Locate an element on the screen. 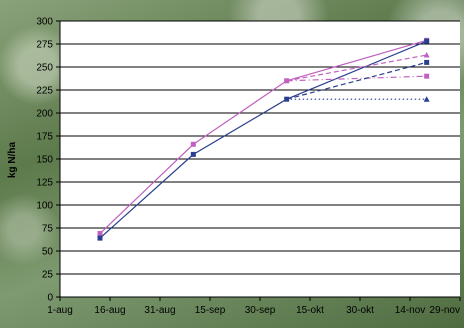  x-tick-label-30-okt: 30-okt is located at coordinates (360, 310).